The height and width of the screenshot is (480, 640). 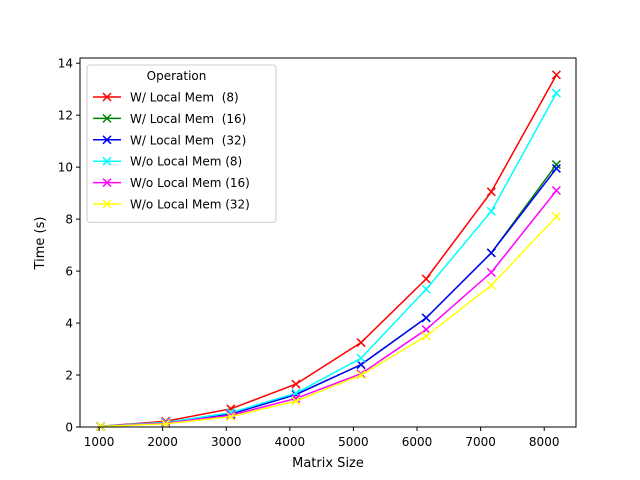 I want to click on x-tick-label: 3000, so click(x=226, y=442).